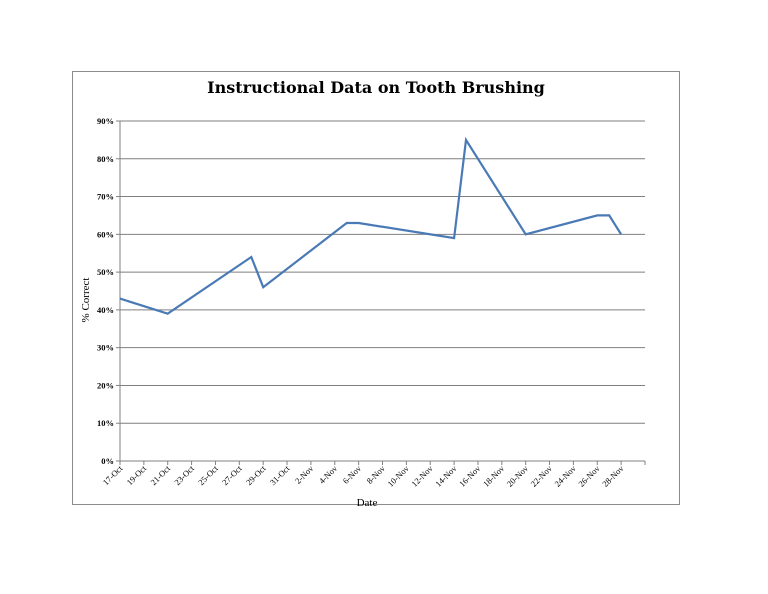 The width and height of the screenshot is (768, 594). Describe the element at coordinates (613, 476) in the screenshot. I see `x-tick-label: 28-Nov` at that location.